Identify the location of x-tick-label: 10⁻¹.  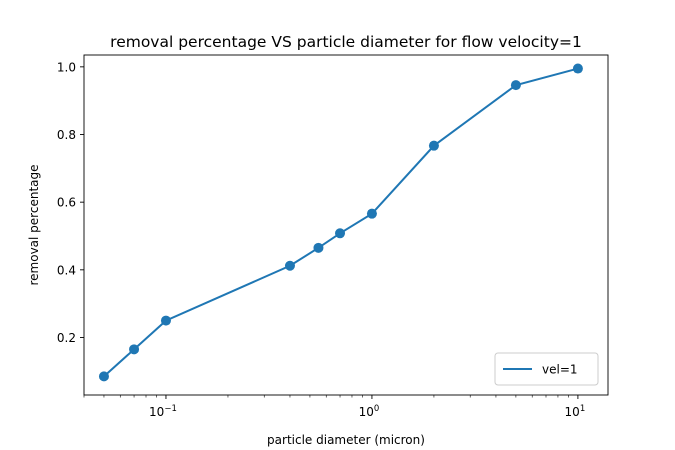
(163, 411).